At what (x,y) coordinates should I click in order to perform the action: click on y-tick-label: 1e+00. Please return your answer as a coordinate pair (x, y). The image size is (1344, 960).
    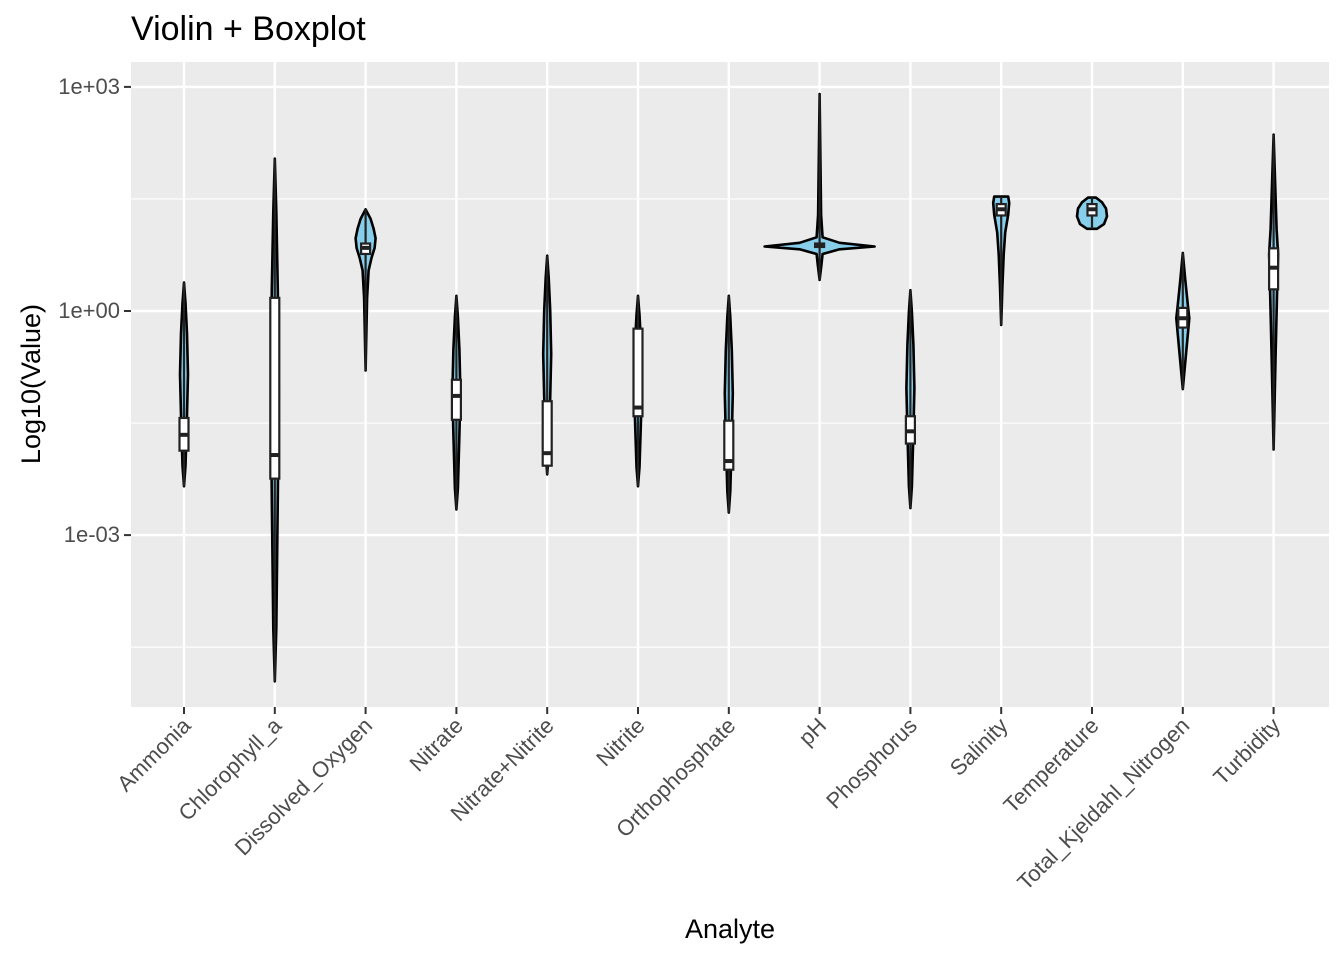
    Looking at the image, I should click on (89, 310).